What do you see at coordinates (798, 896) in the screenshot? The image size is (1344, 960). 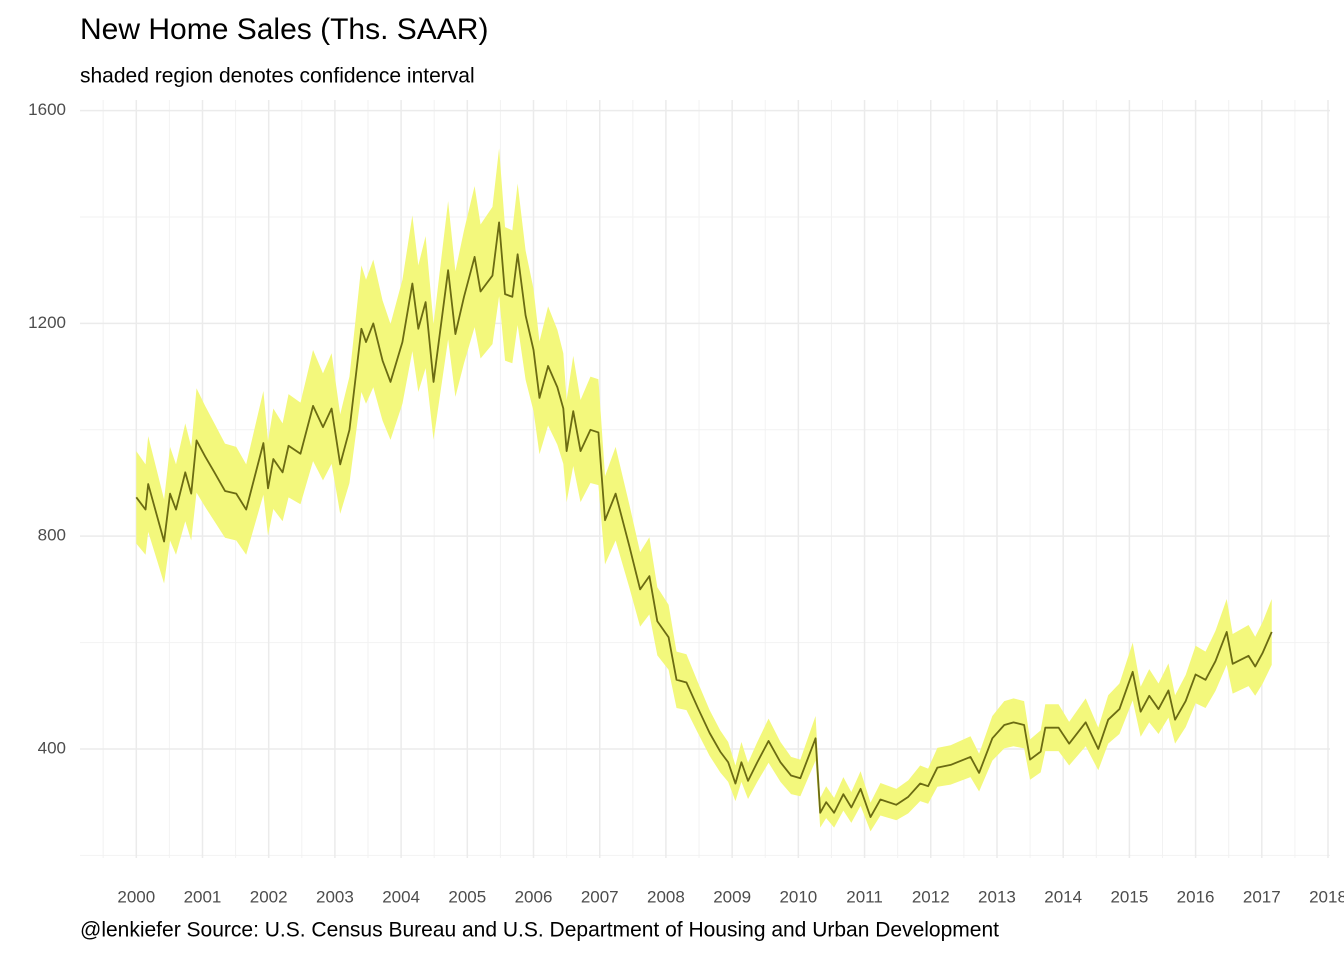 I see `x-tick-label: 2010` at bounding box center [798, 896].